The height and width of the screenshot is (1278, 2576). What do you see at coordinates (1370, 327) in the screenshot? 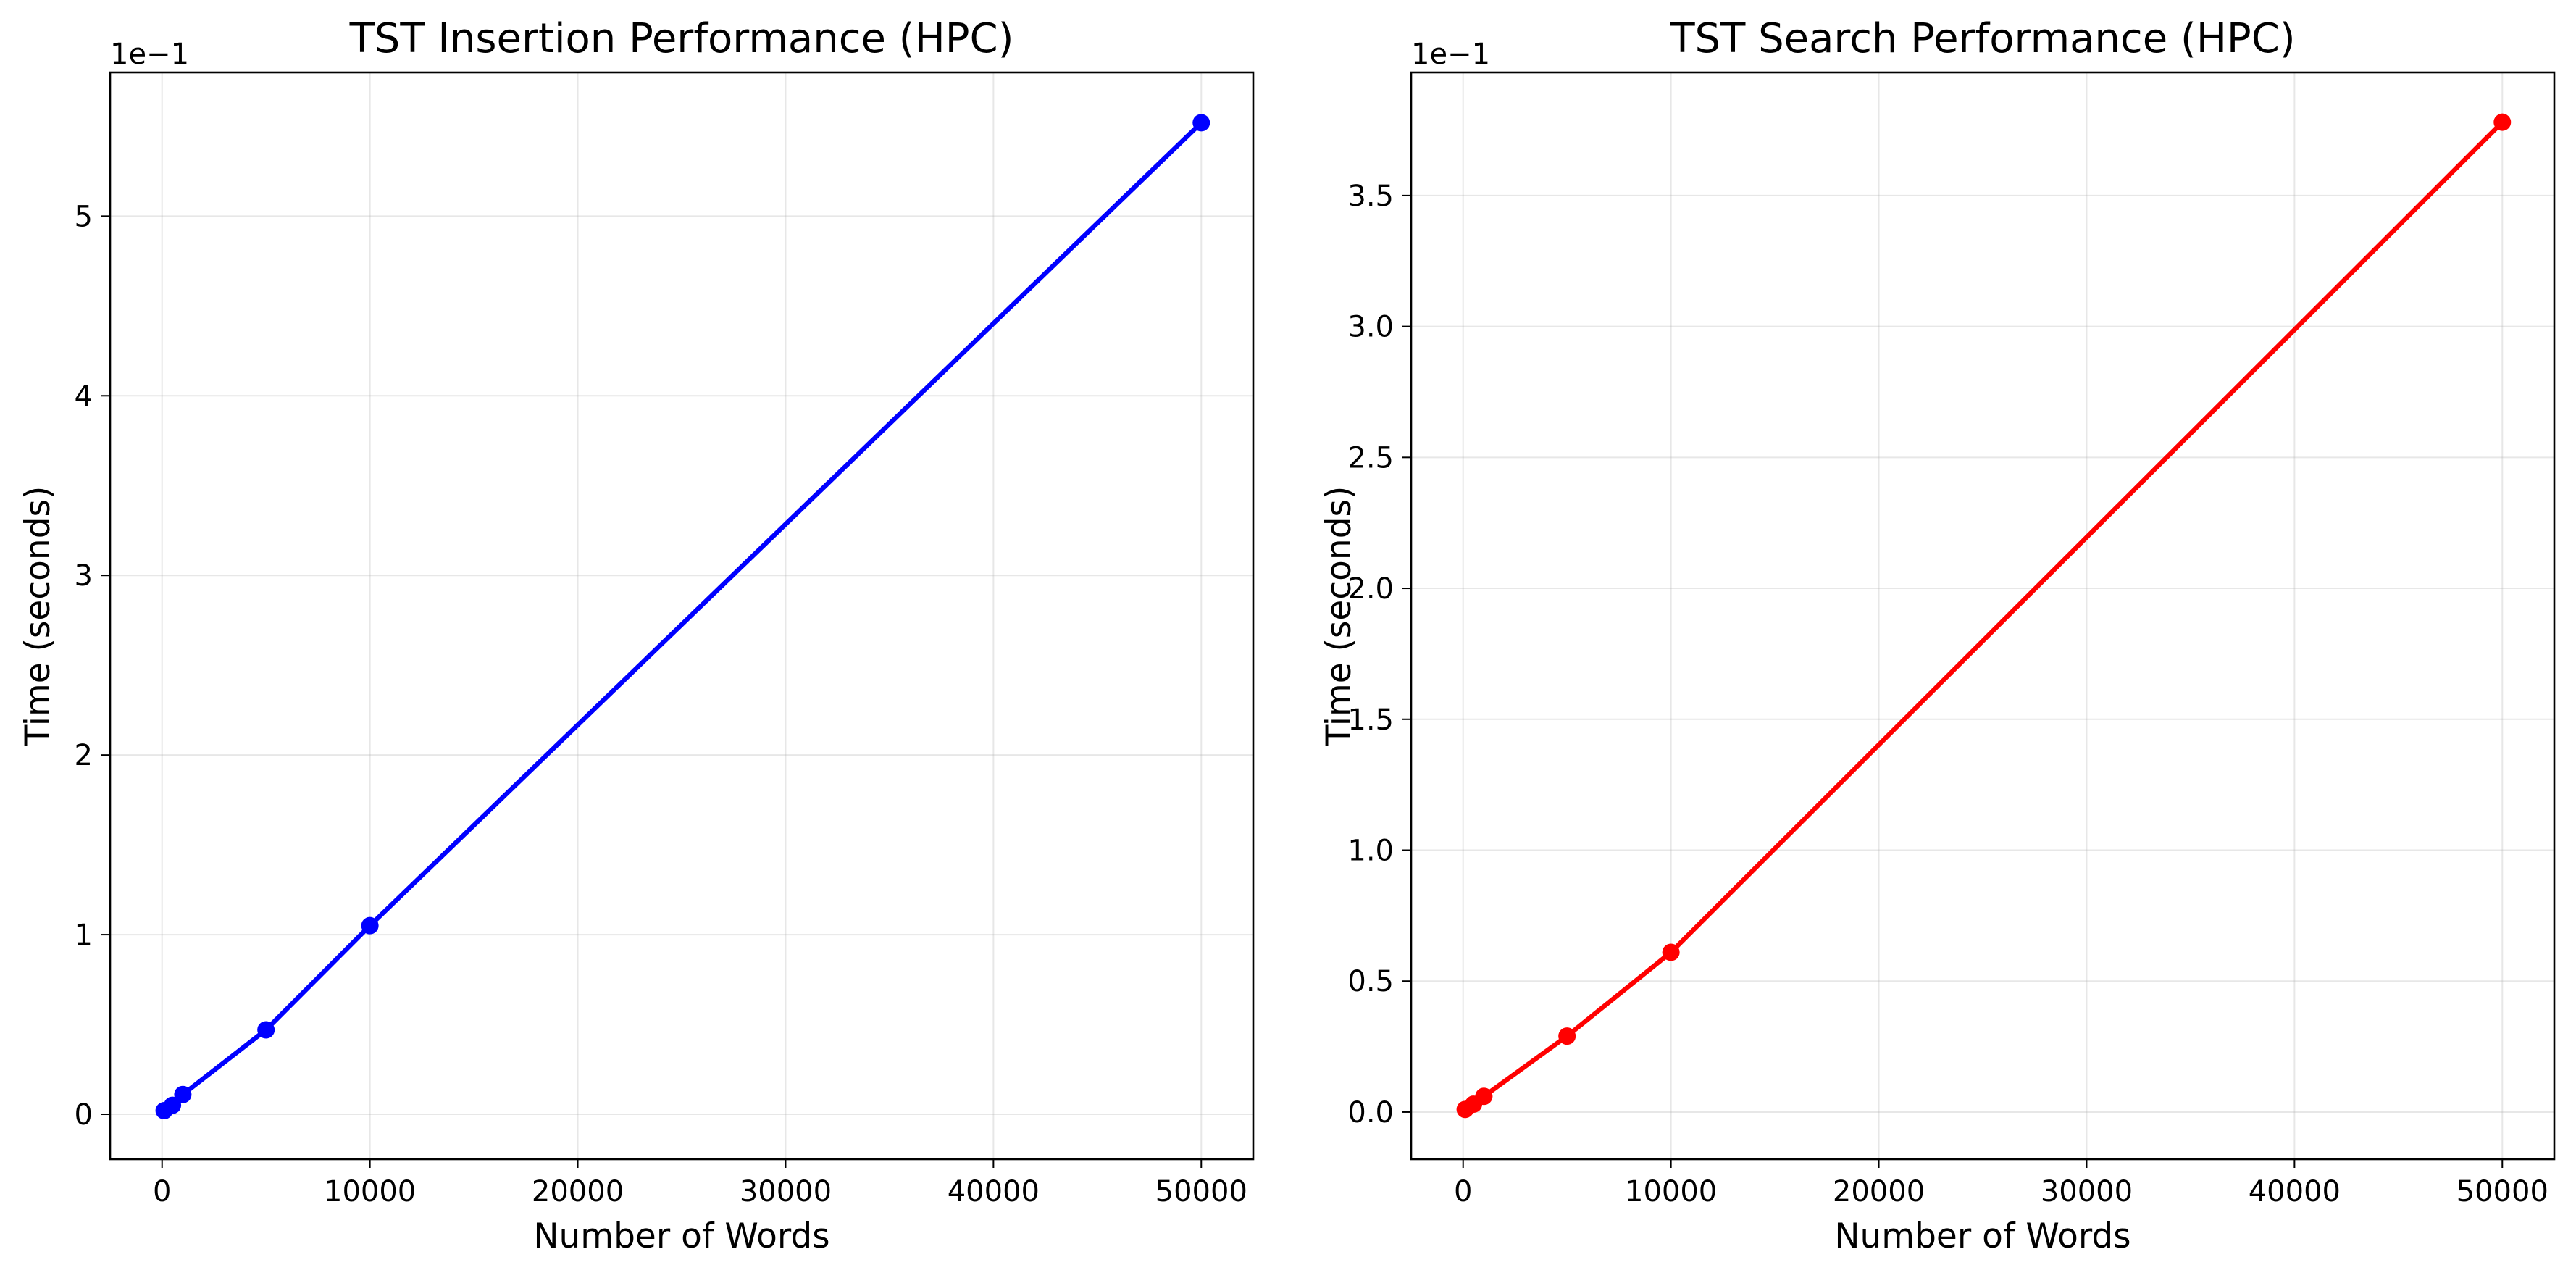
I see `chart-1-y-tick-label: 3.0` at bounding box center [1370, 327].